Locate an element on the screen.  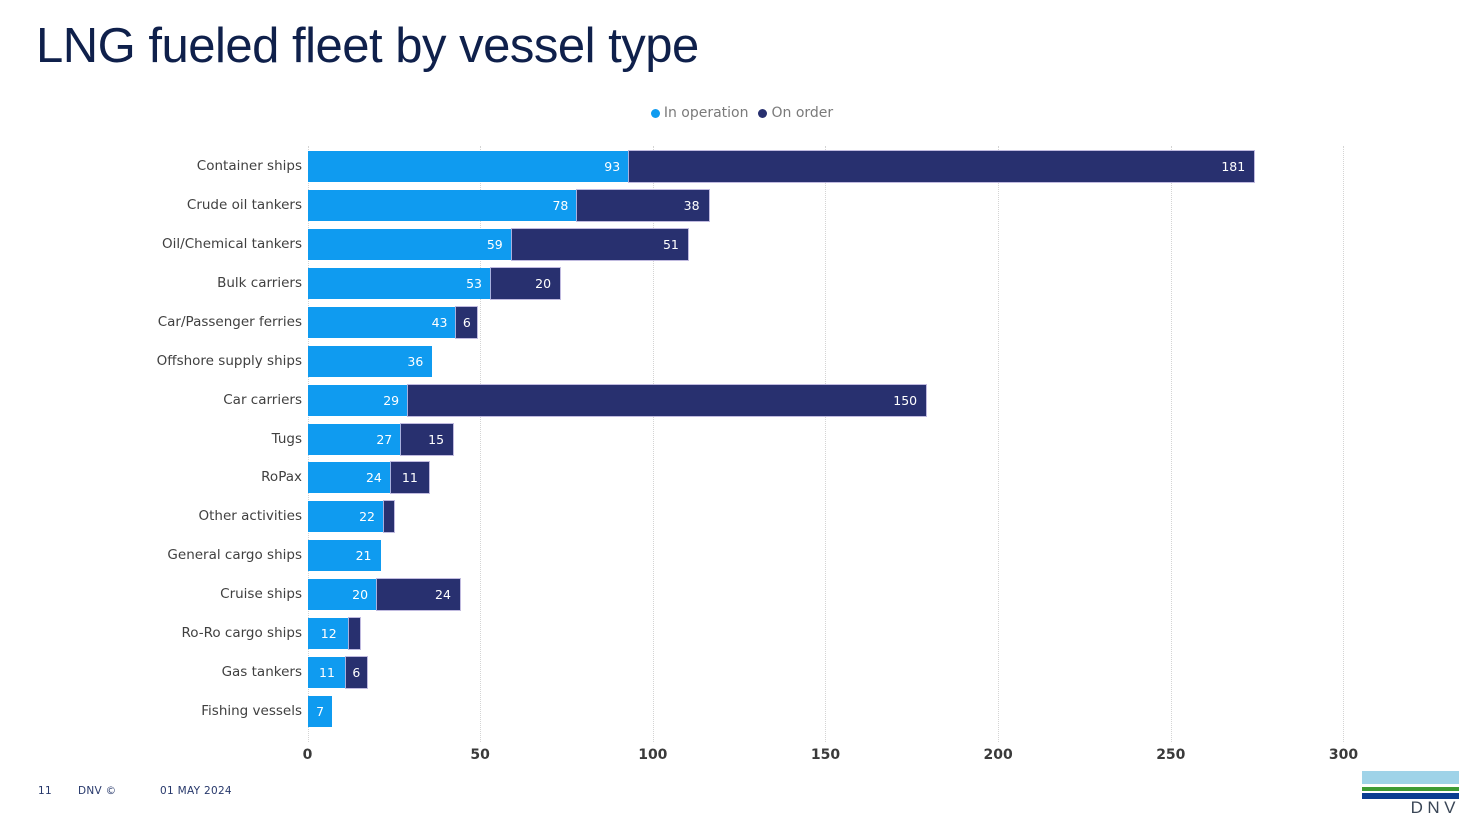
category-label: Cruise ships is located at coordinates (261, 594).